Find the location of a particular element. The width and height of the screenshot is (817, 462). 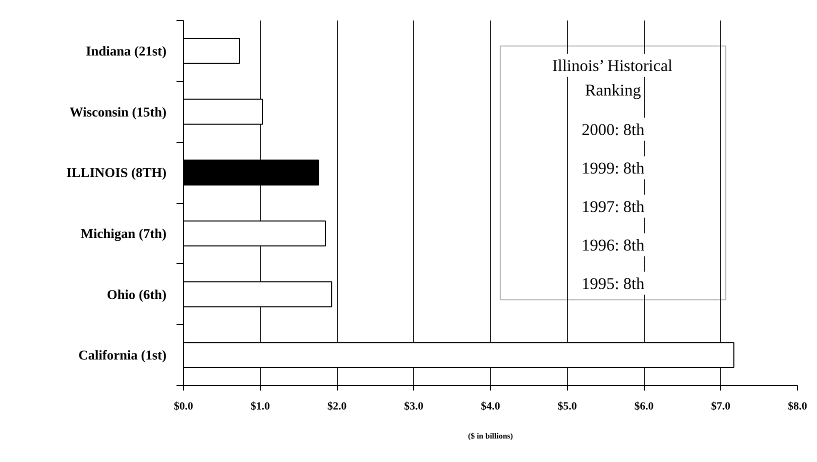

annotation: 2000: 8th is located at coordinates (614, 129).